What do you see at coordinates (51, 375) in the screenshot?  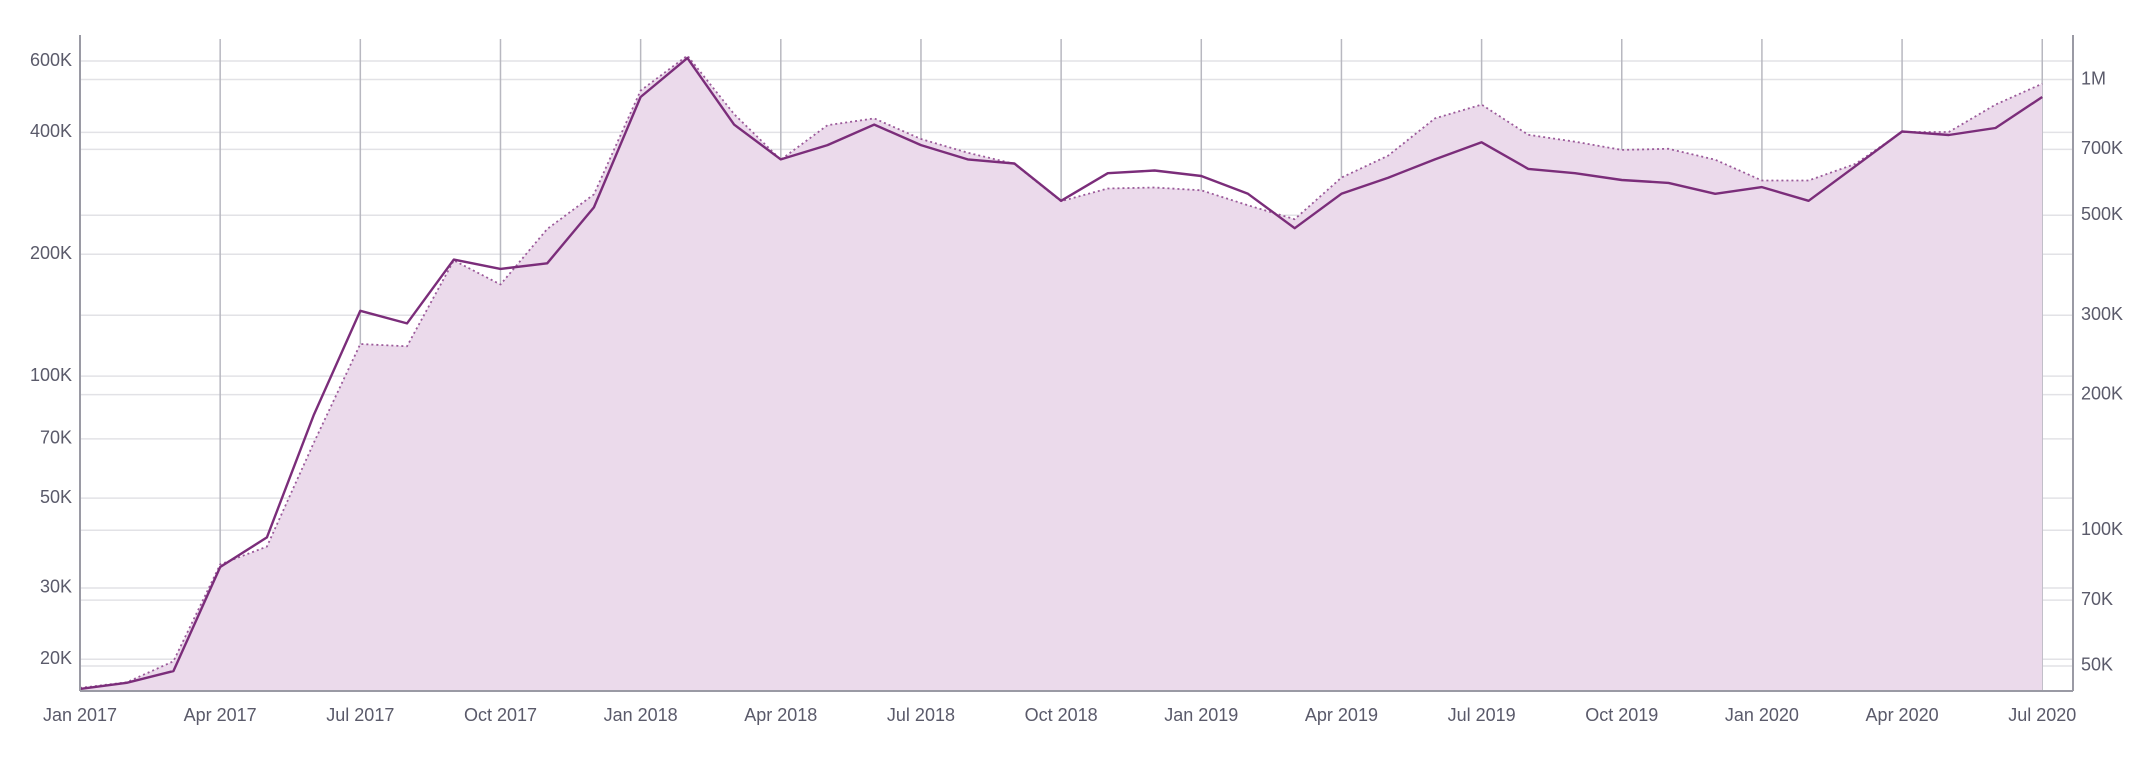 I see `y-tick-label: 100K` at bounding box center [51, 375].